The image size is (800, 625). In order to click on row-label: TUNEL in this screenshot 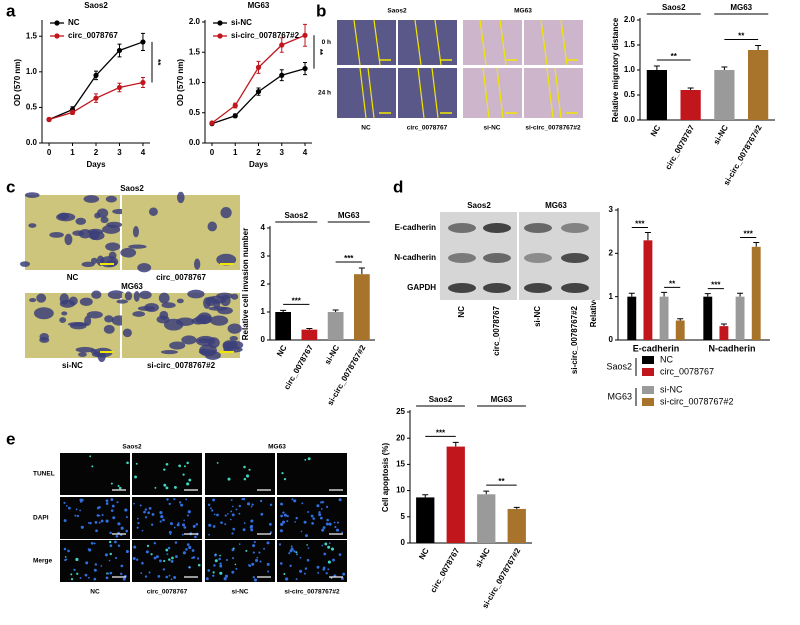, I will do `click(44, 474)`.